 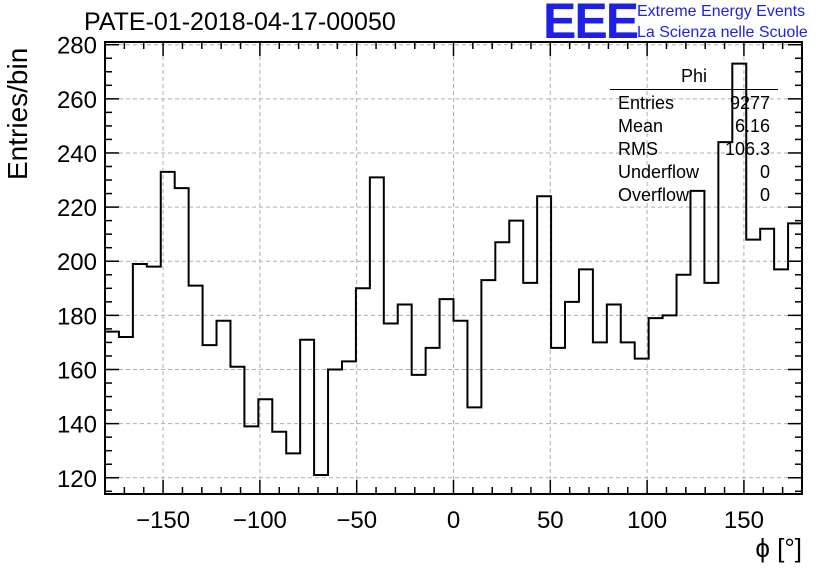 What do you see at coordinates (659, 172) in the screenshot?
I see `stats-label: Underflow` at bounding box center [659, 172].